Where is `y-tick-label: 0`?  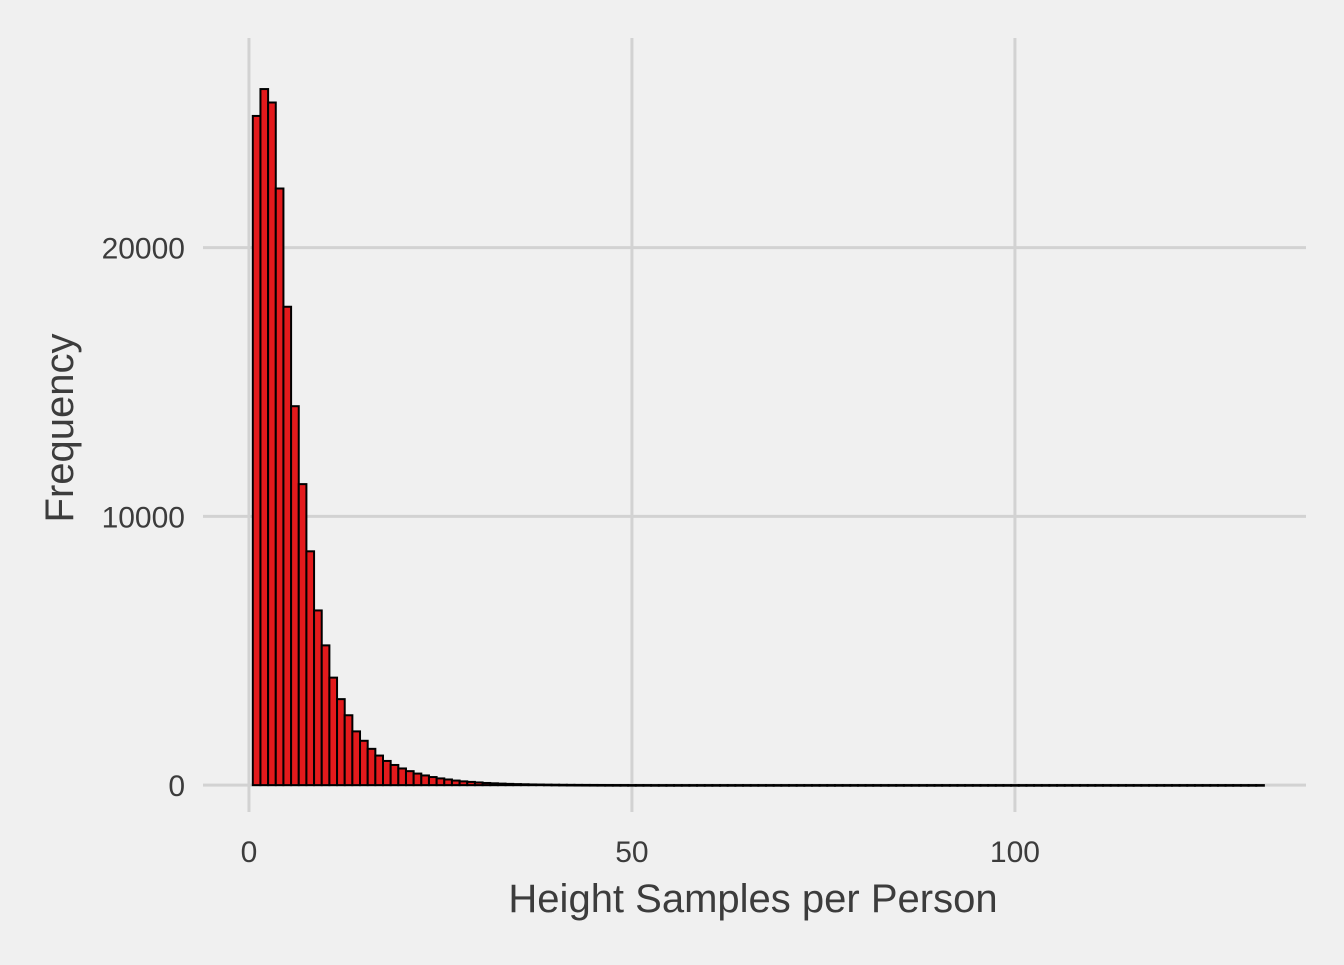
y-tick-label: 0 is located at coordinates (176, 786).